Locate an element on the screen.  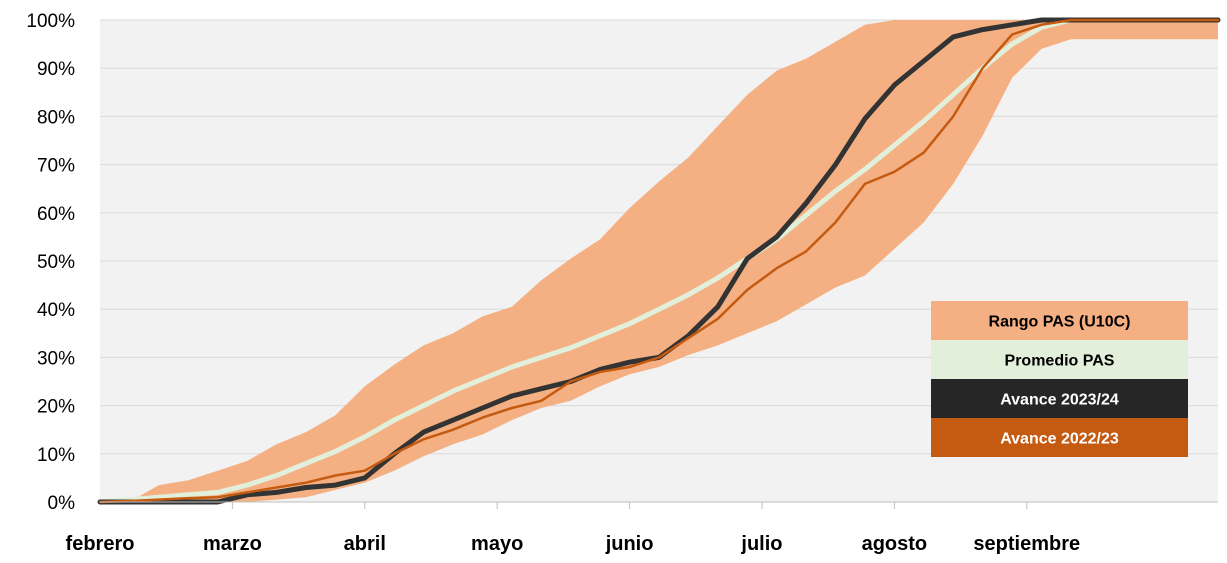
legend-entry: Rango PAS (U10C) is located at coordinates (1059, 320).